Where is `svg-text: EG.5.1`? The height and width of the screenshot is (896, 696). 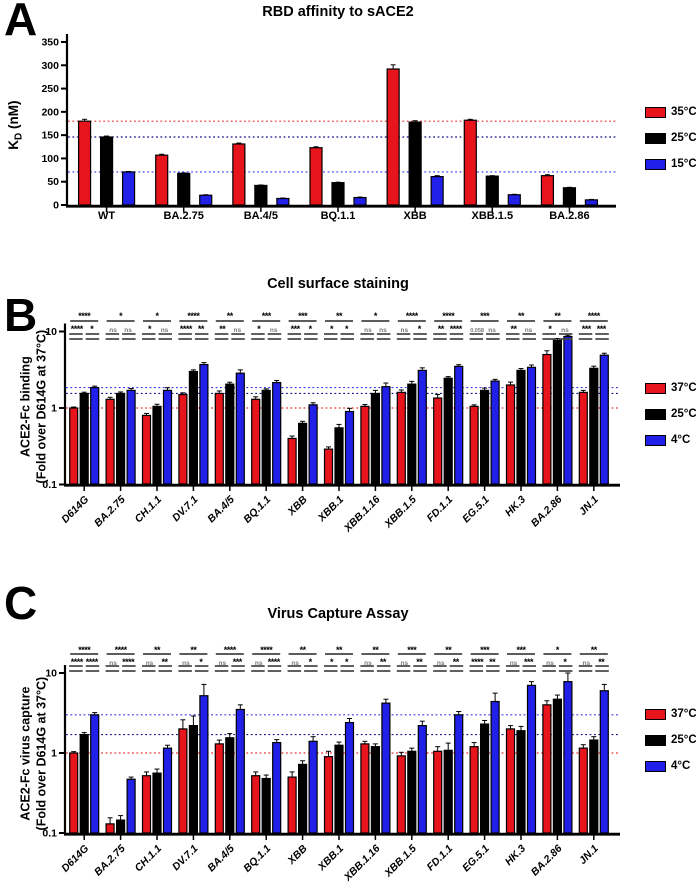
svg-text: EG.5.1 is located at coordinates (476, 859).